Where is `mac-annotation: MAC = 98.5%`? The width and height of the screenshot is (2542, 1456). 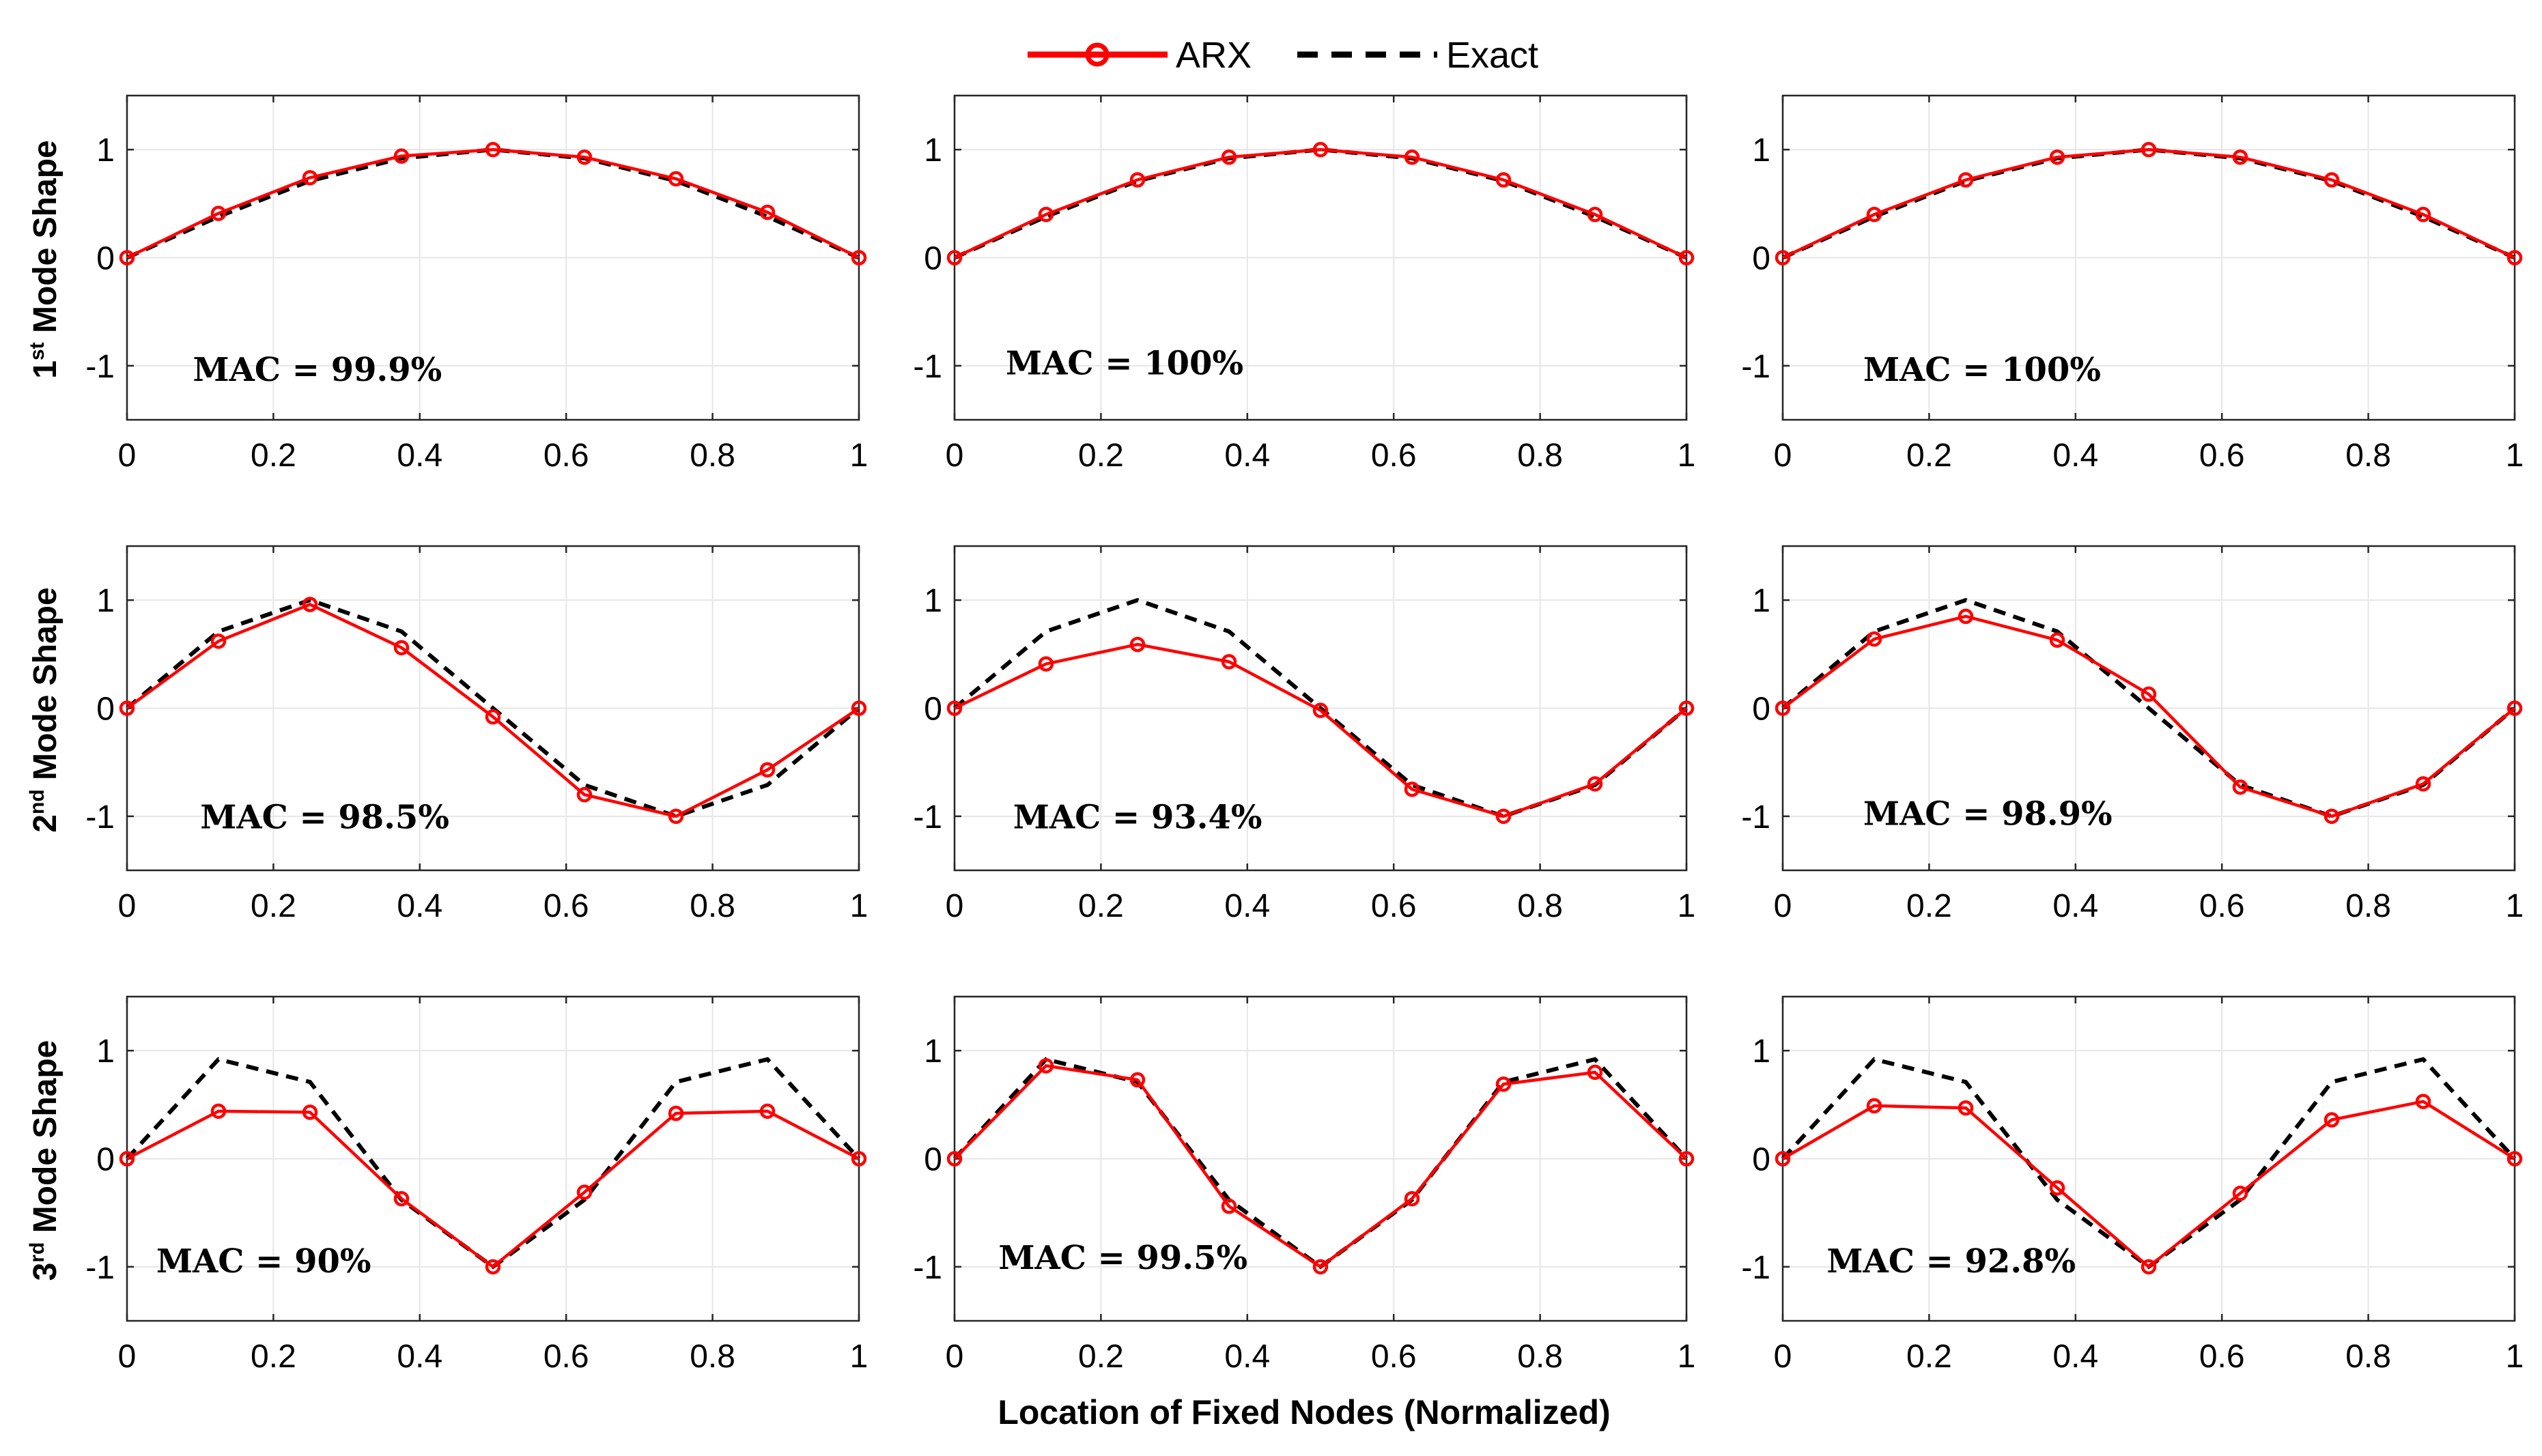 mac-annotation: MAC = 98.5% is located at coordinates (324, 817).